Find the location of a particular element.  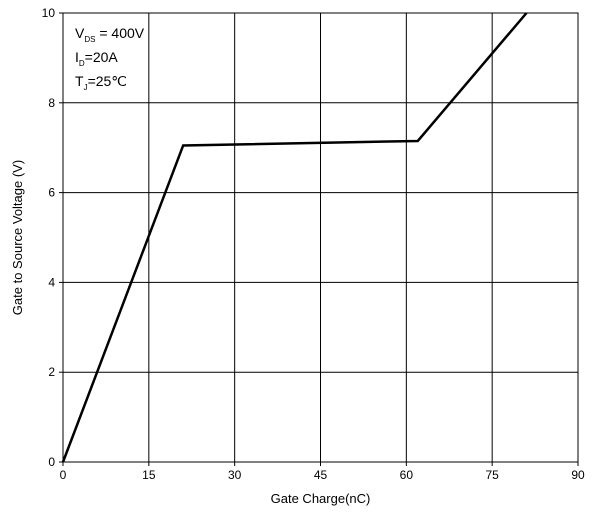

condition-annotation: VDS = 400V is located at coordinates (110, 34).